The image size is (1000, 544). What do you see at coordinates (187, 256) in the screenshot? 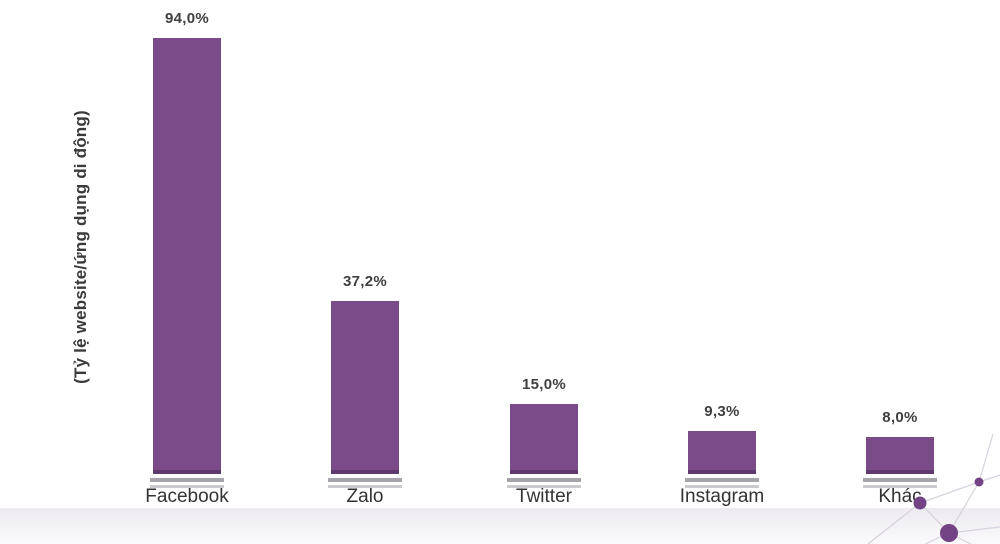
I see `bar-facebook` at bounding box center [187, 256].